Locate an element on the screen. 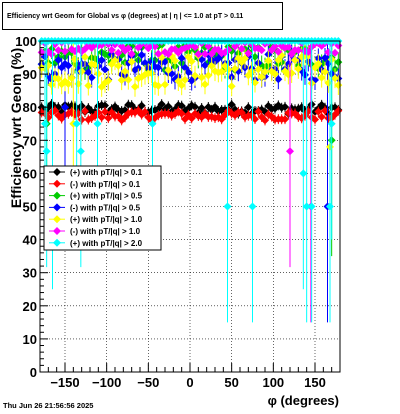  x-tick-label: −100 is located at coordinates (106, 382).